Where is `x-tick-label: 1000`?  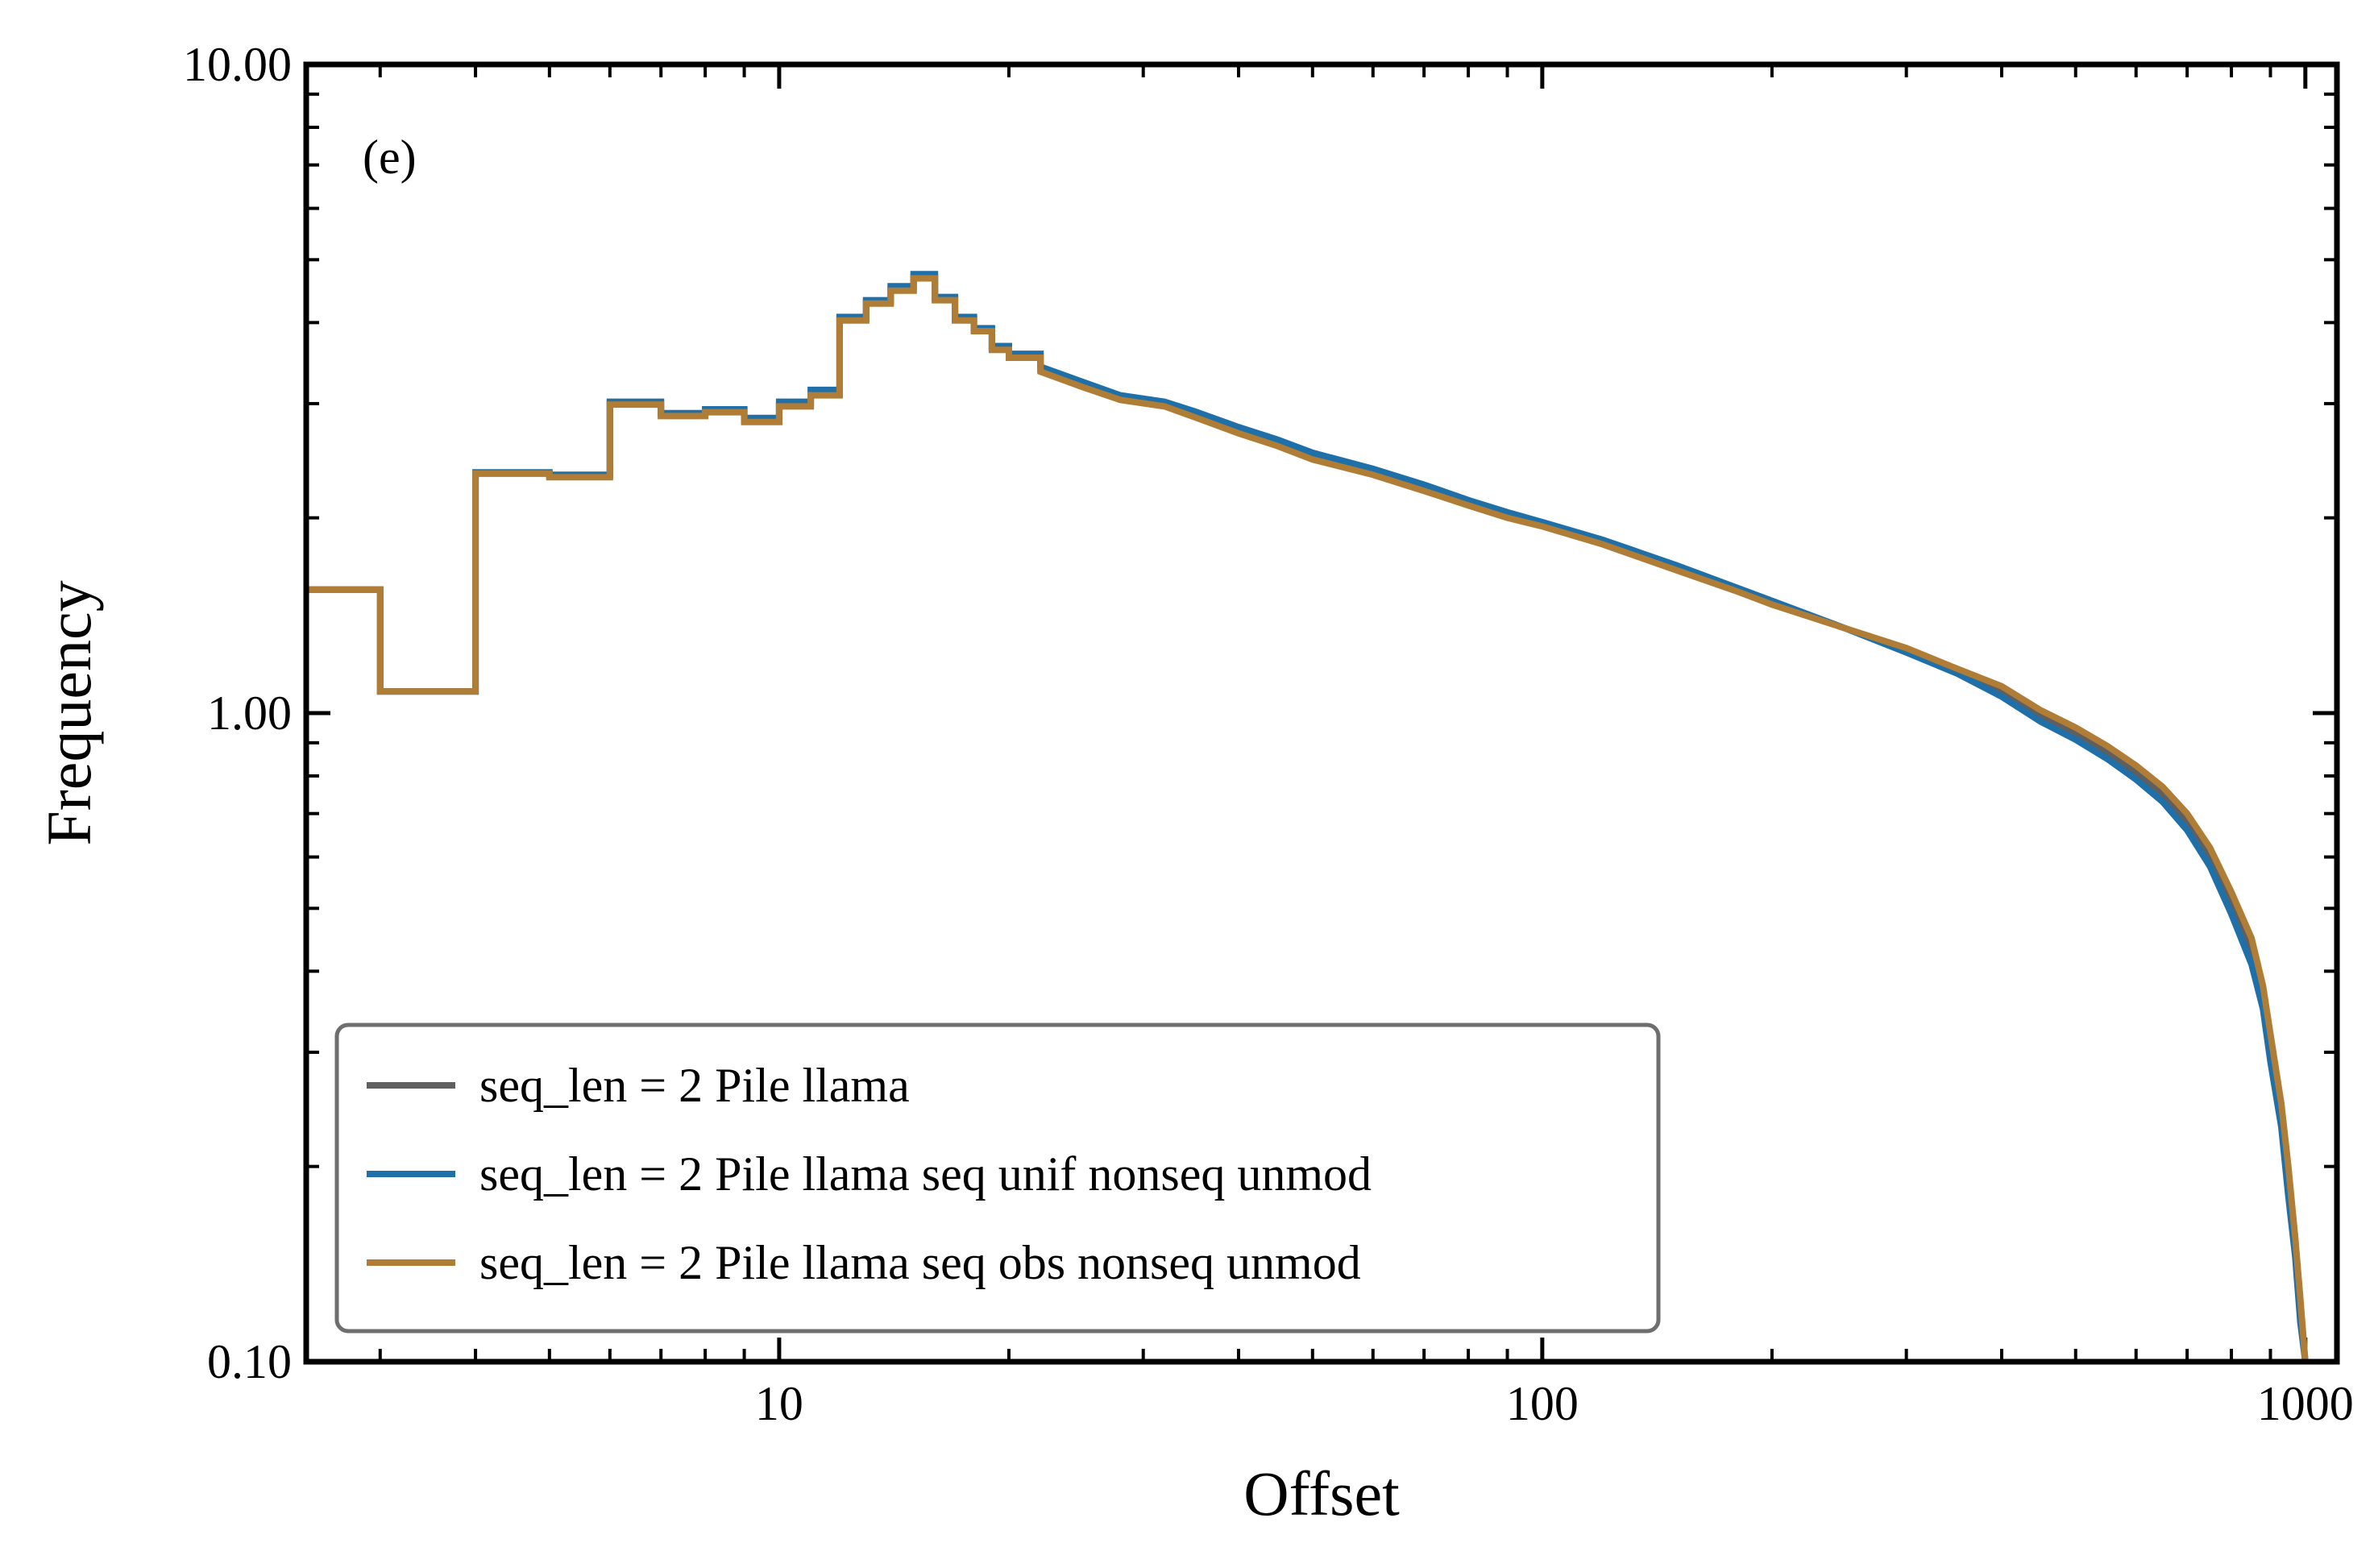
x-tick-label: 1000 is located at coordinates (2305, 1403).